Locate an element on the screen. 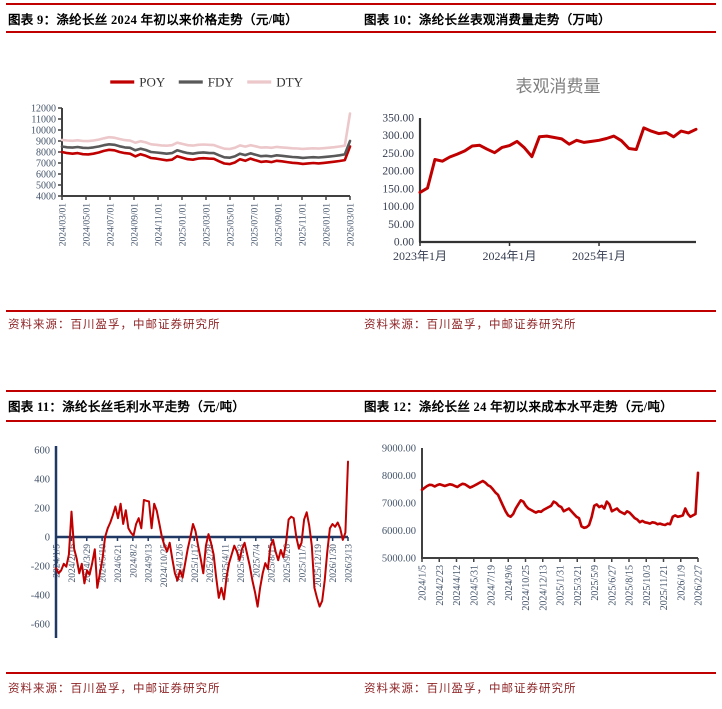  series-line-FDY is located at coordinates (206, 149).